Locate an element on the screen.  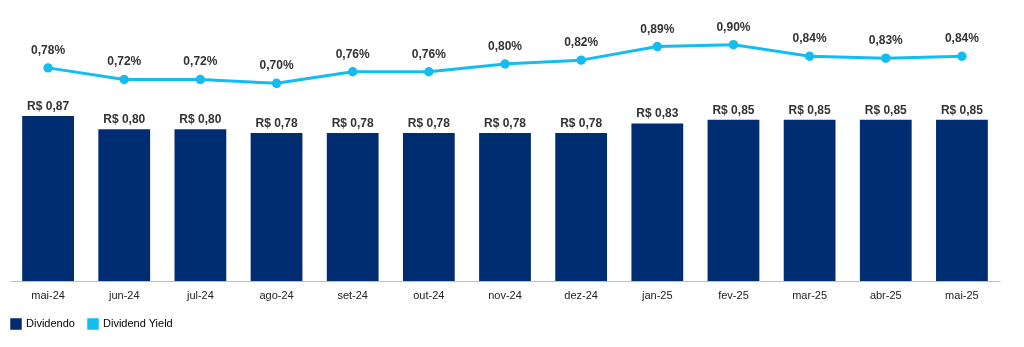
x-tick-label: nov-24 is located at coordinates (505, 294).